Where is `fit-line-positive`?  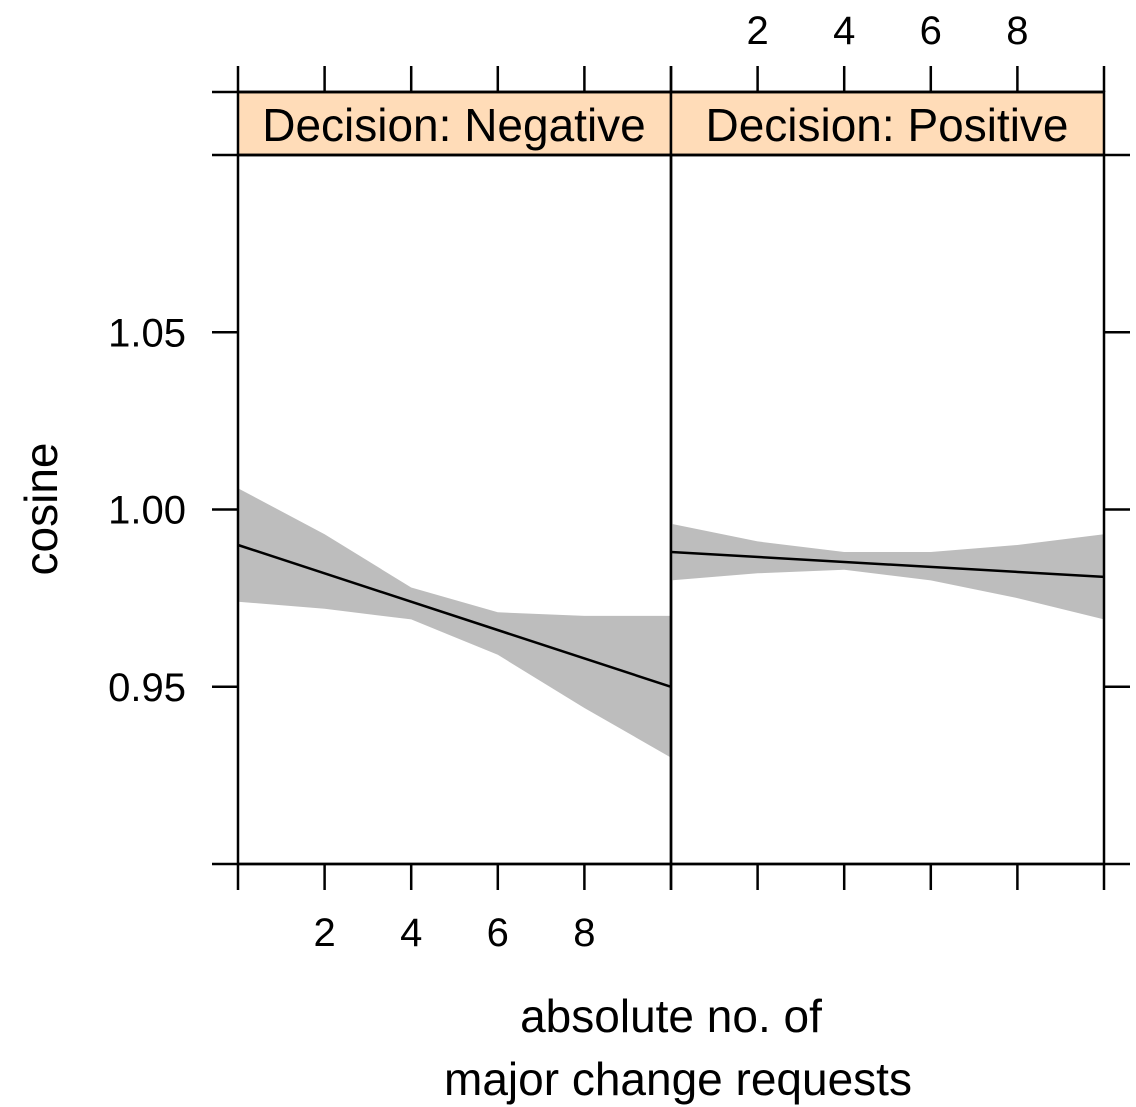
fit-line-positive is located at coordinates (887, 564).